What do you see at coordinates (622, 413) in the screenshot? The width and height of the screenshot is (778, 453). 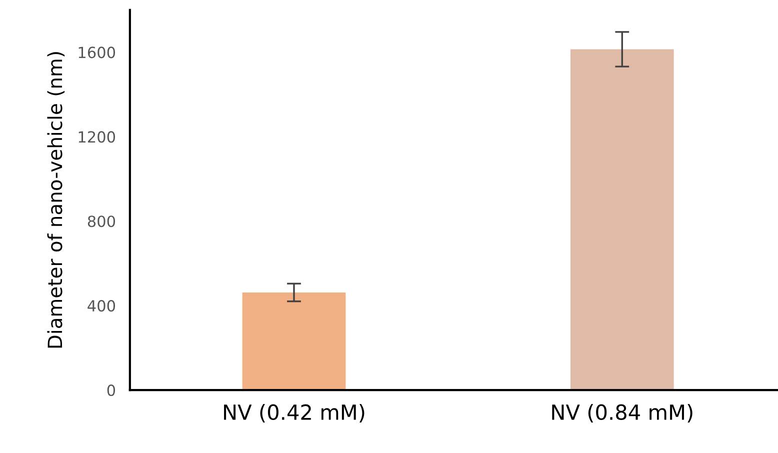 I see `x-tick-label: NV (0.84 mM)` at bounding box center [622, 413].